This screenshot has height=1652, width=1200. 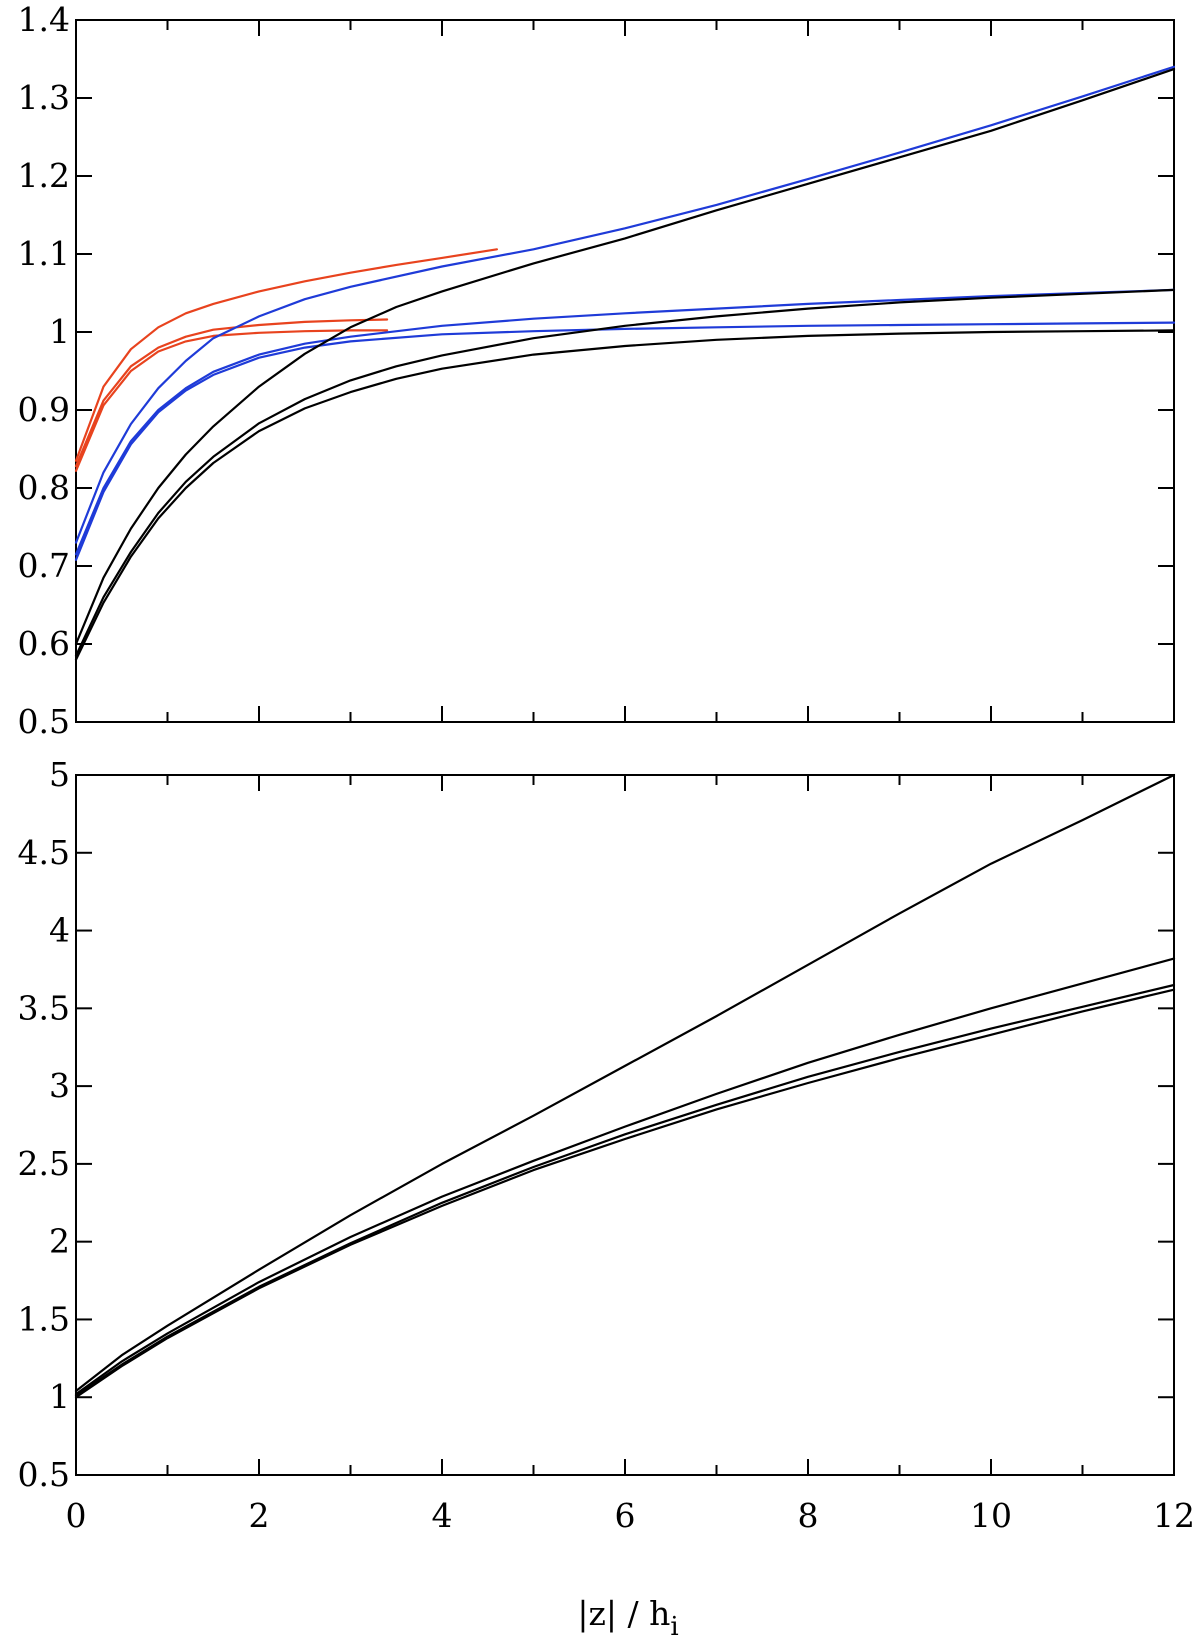 I want to click on top-y-tick-label: 0.6, so click(x=44, y=643).